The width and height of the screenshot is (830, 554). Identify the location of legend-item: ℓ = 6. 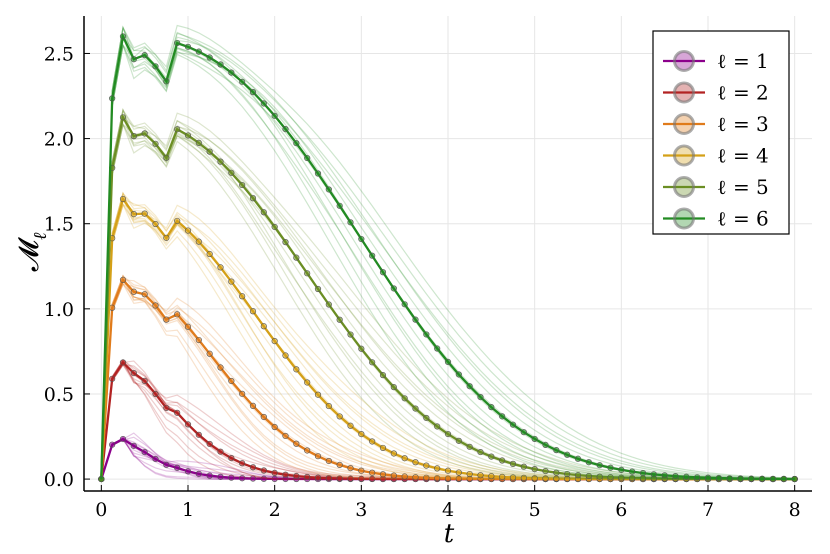
(716, 219).